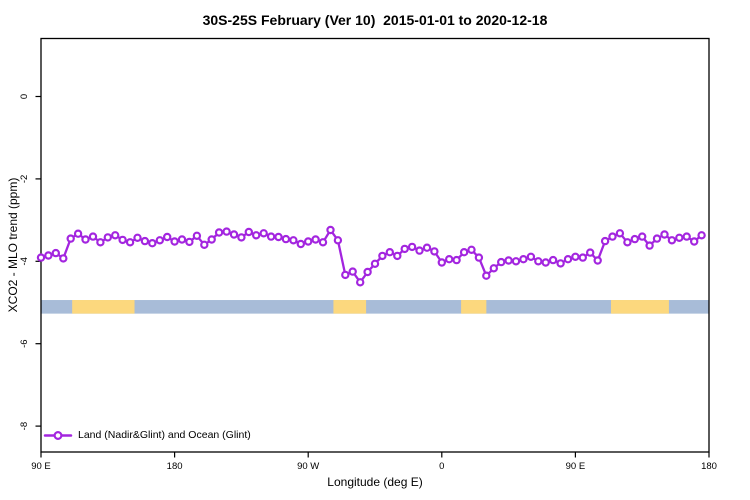 This screenshot has height=500, width=750. What do you see at coordinates (24, 343) in the screenshot?
I see `y-tick-label: -6` at bounding box center [24, 343].